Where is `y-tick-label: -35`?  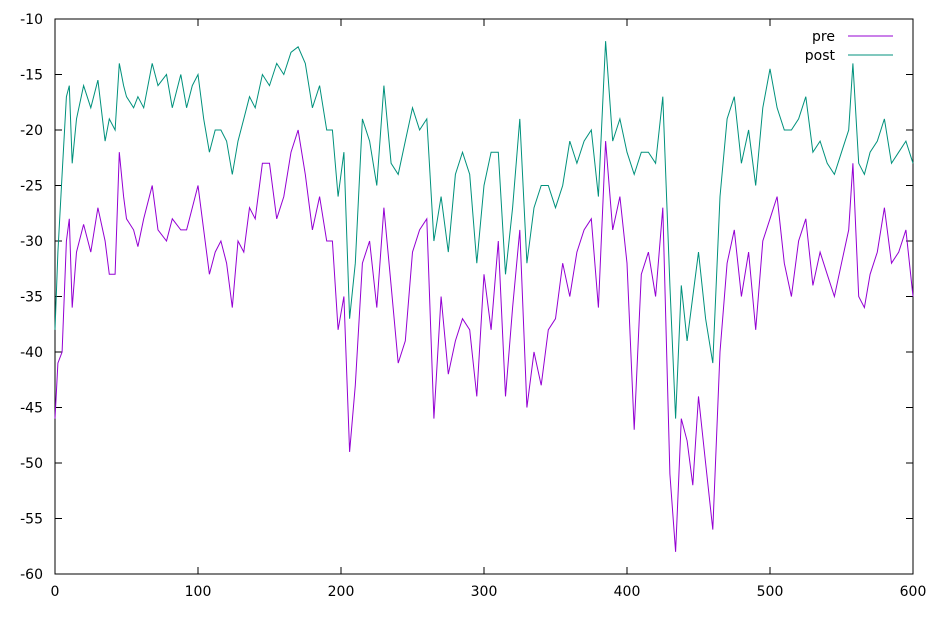
y-tick-label: -35 is located at coordinates (31, 298).